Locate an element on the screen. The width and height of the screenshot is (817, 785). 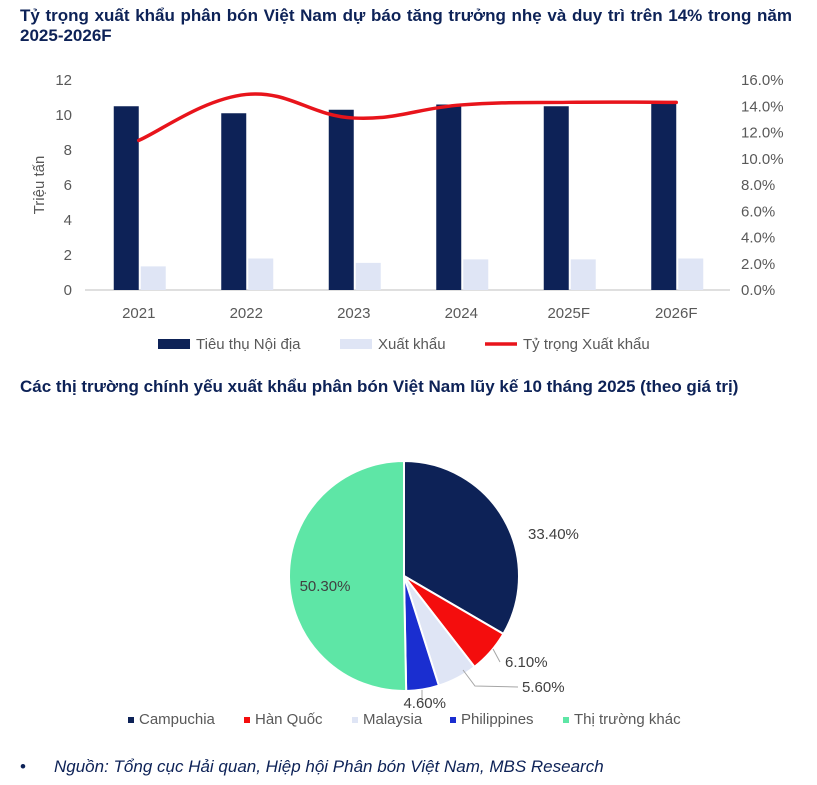
y2-tick-label: 16.0% is located at coordinates (762, 80).